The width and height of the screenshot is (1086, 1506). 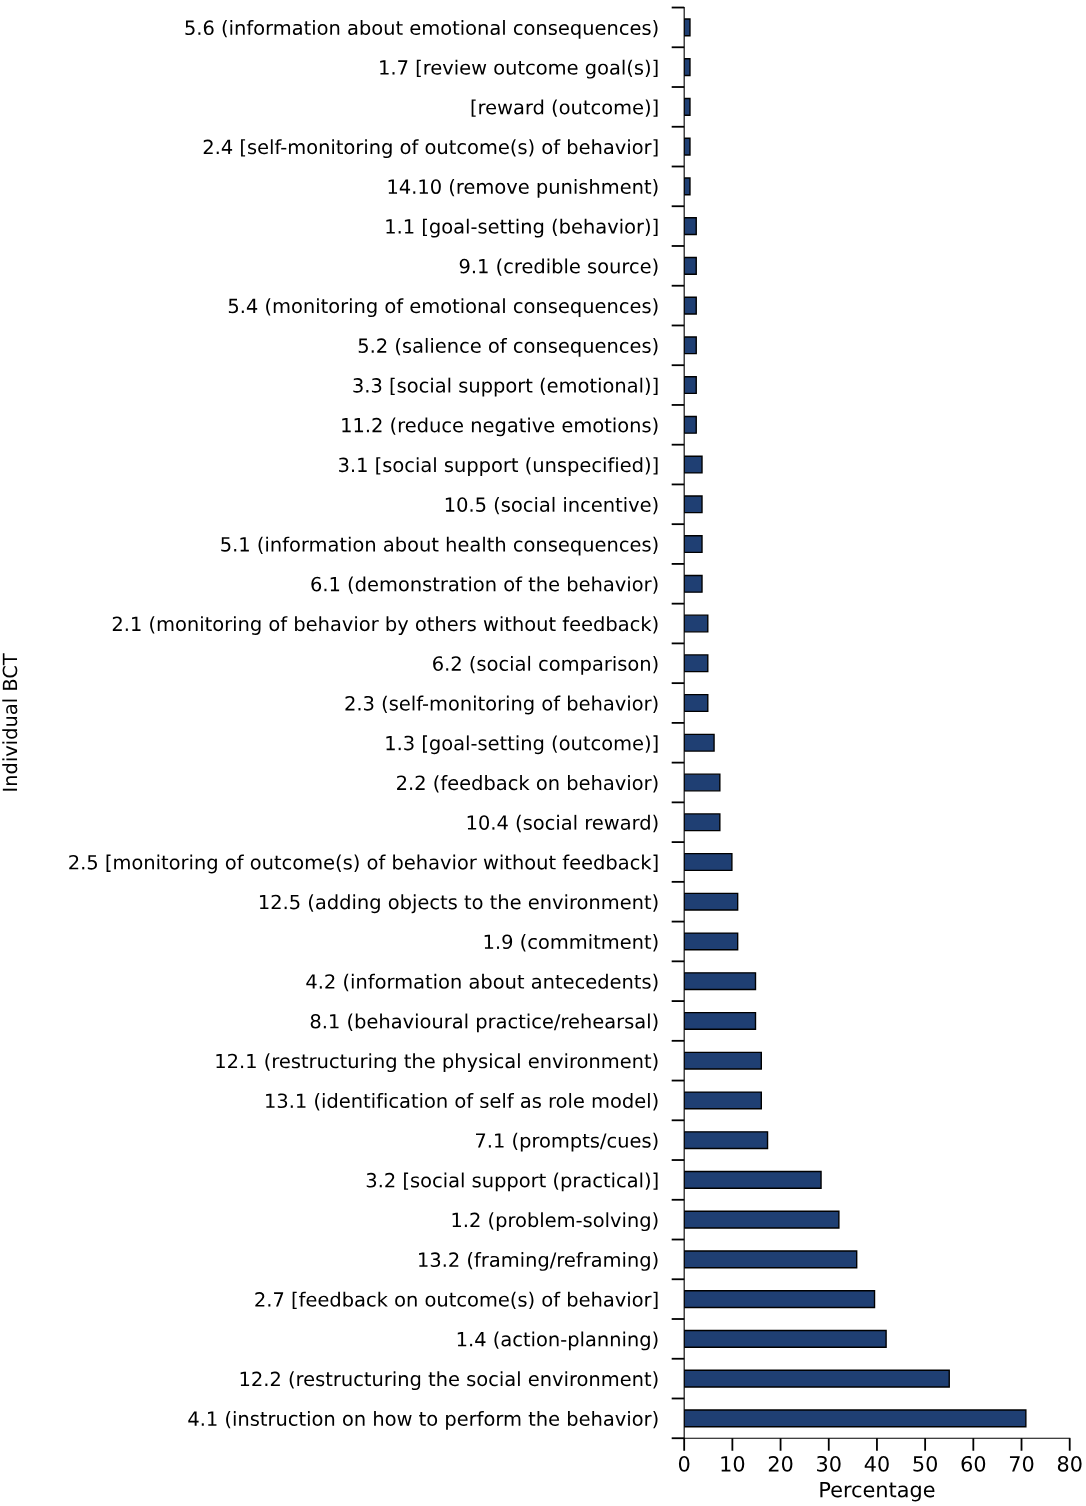 I want to click on y-tick-label: 2.4 [self-monitoring of outcome(s) of behavior], so click(x=430, y=149).